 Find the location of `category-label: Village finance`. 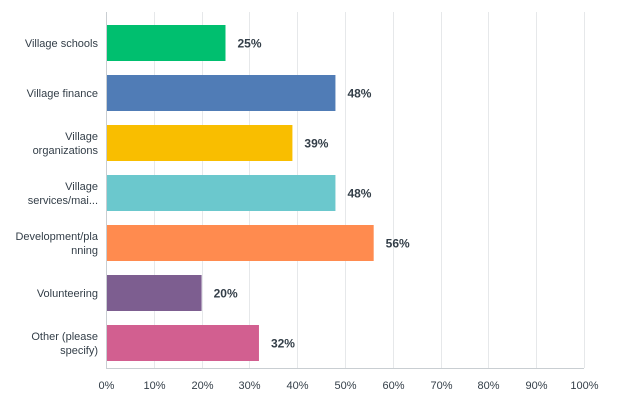

category-label: Village finance is located at coordinates (62, 94).